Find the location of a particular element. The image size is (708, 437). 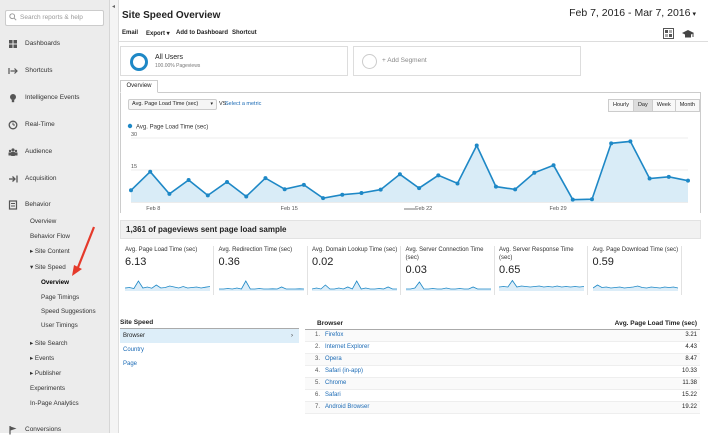

metric-selector-label: Avg. Page Load Time (sec) is located at coordinates (165, 104).